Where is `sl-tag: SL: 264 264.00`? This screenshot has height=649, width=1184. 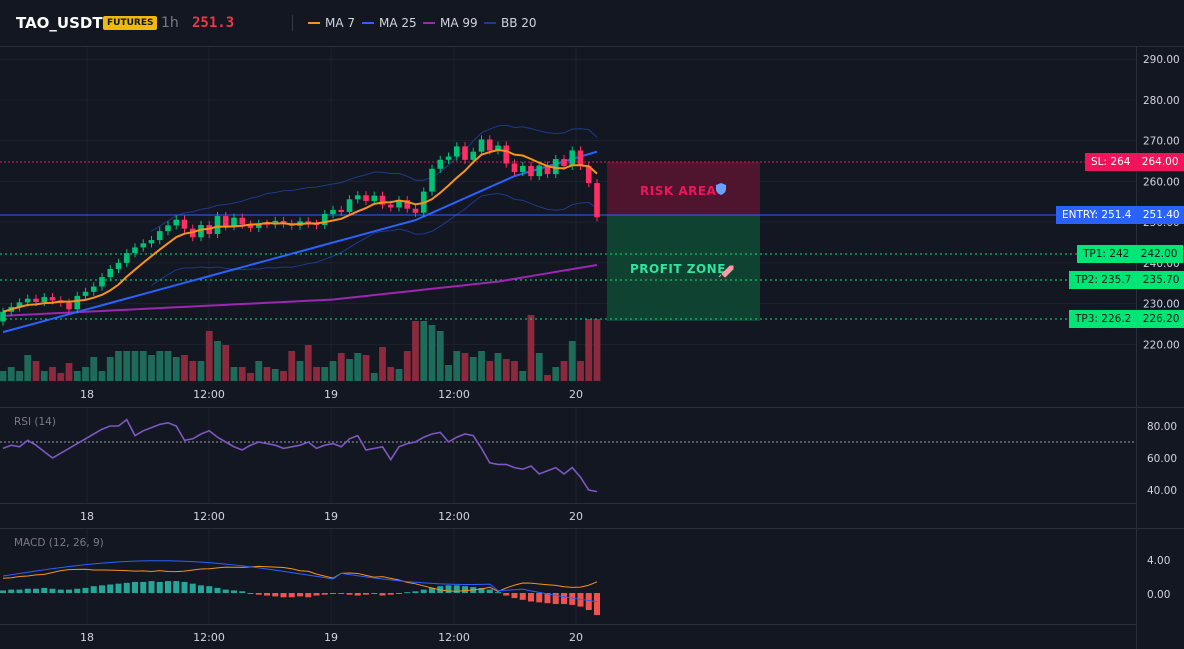
sl-tag: SL: 264 264.00 is located at coordinates (1134, 162).